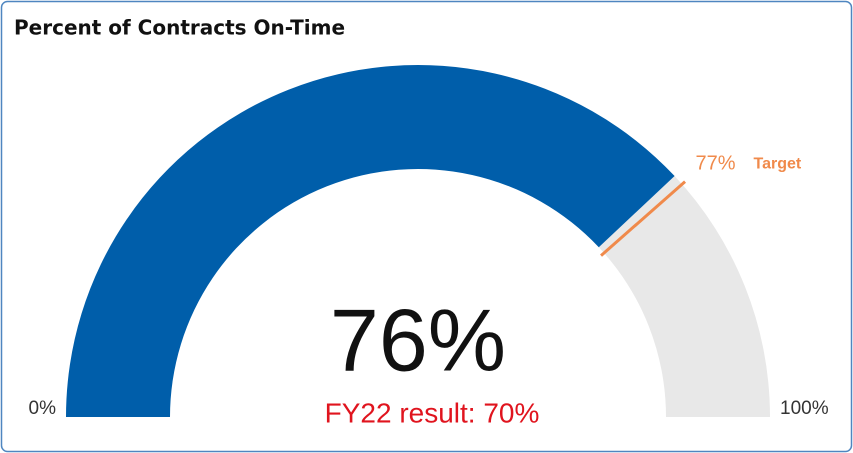 The width and height of the screenshot is (853, 453). I want to click on value-label: 76%, so click(418, 339).